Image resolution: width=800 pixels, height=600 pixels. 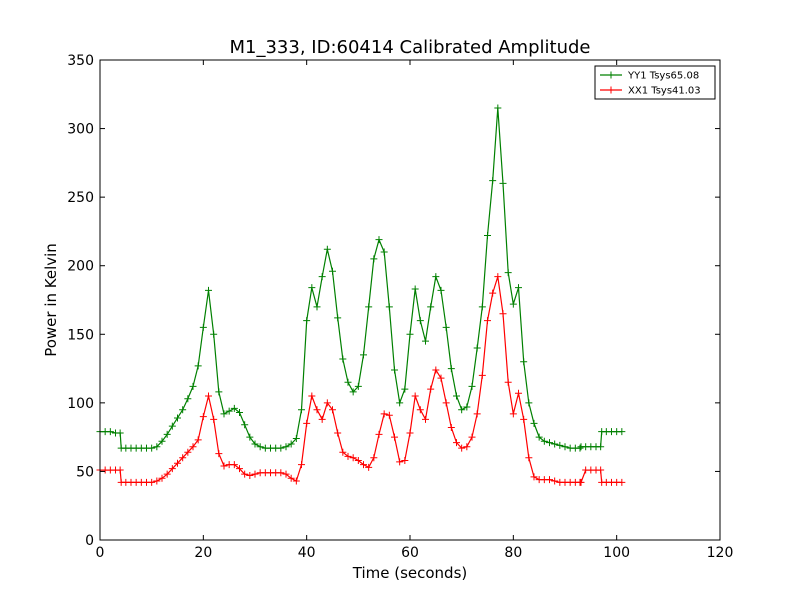 I want to click on x-tick-label: 100, so click(x=616, y=553).